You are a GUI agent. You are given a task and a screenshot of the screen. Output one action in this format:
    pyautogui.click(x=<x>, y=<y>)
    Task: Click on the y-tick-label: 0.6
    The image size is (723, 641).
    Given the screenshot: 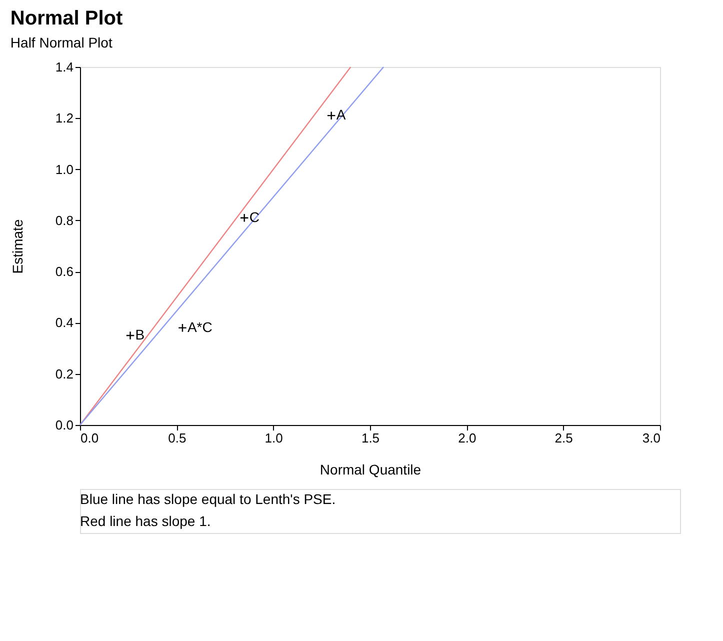 What is the action you would take?
    pyautogui.click(x=64, y=272)
    